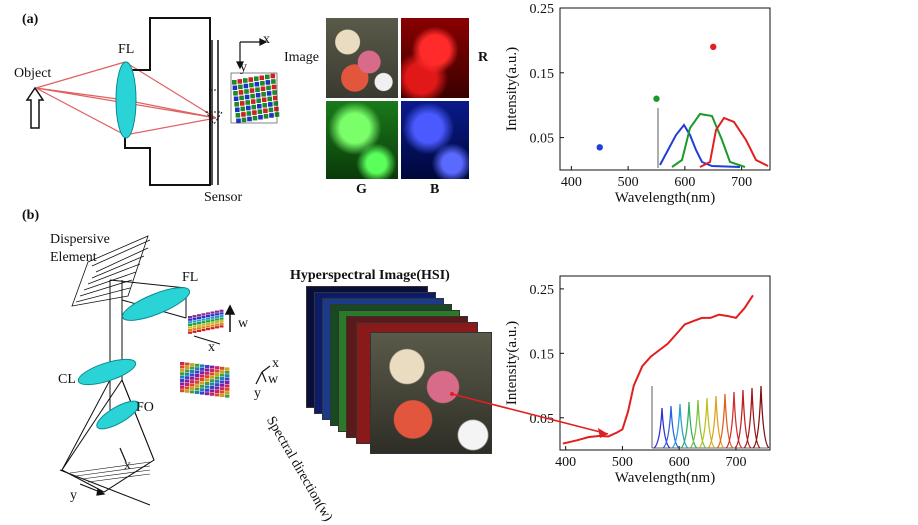 The image size is (918, 525). What do you see at coordinates (31, 215) in the screenshot?
I see `panel-b-label: (b)` at bounding box center [31, 215].